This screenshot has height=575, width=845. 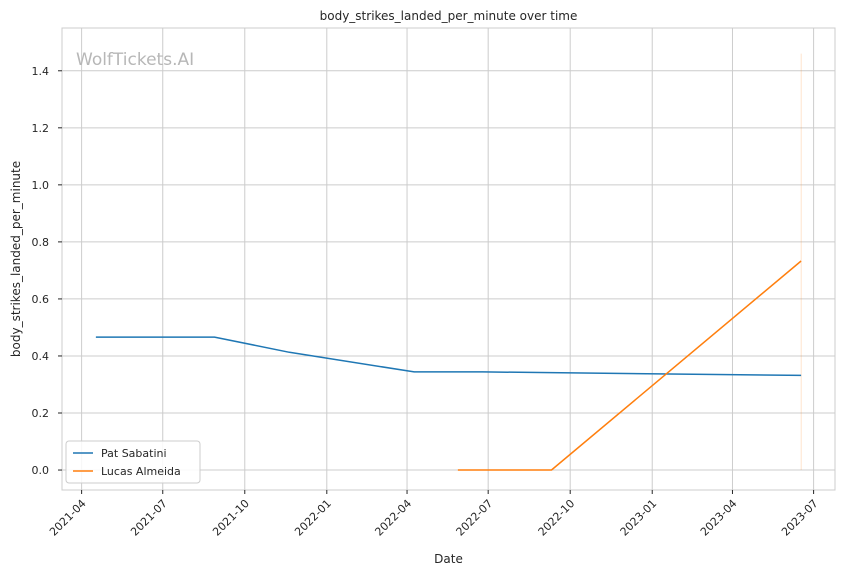 I want to click on chart-title: body_strikes_landed_per_minute over time, so click(x=449, y=16).